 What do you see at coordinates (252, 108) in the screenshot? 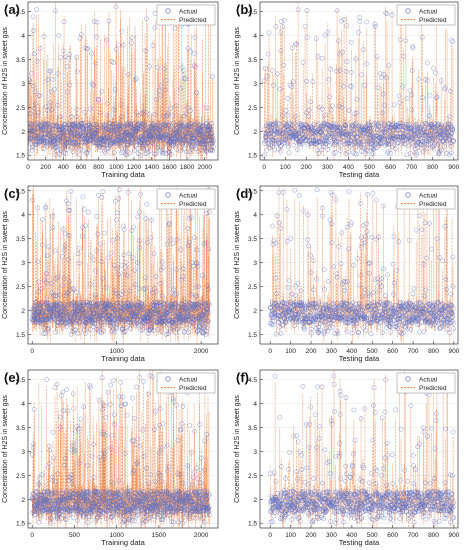
I see `y-tick-label: 2.5` at bounding box center [252, 108].